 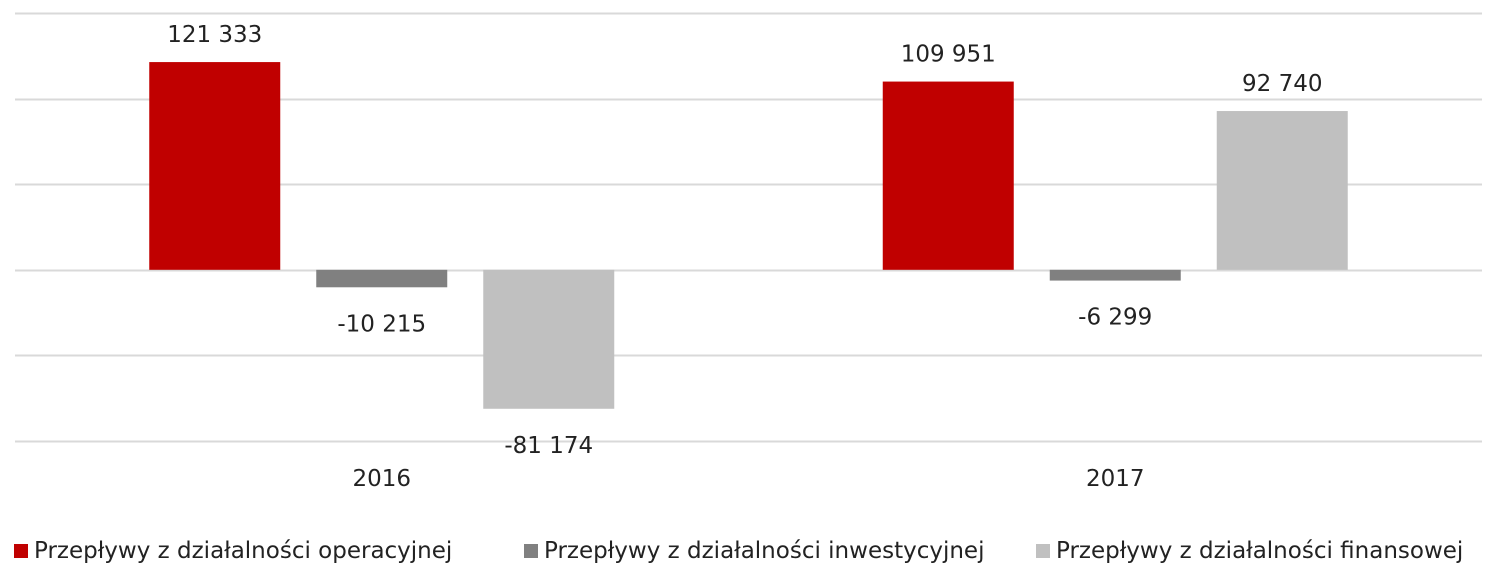 What do you see at coordinates (1115, 479) in the screenshot?
I see `x-tick-label: 2017` at bounding box center [1115, 479].